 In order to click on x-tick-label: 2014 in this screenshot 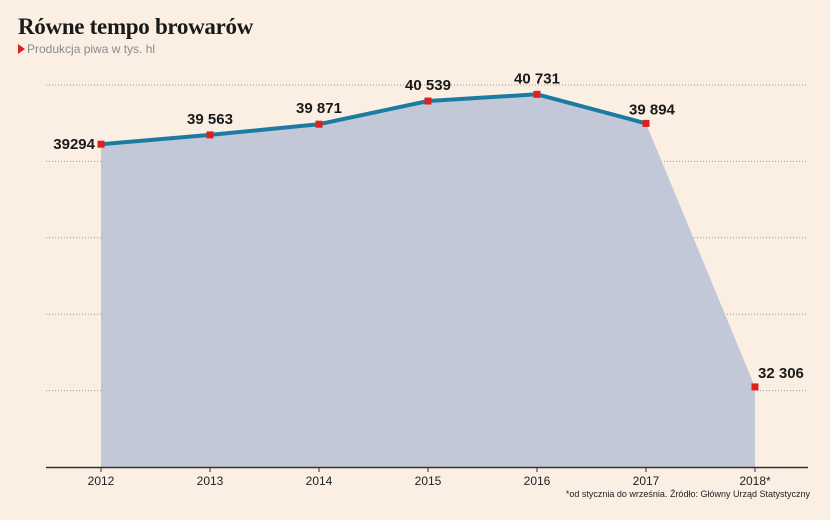, I will do `click(319, 481)`.